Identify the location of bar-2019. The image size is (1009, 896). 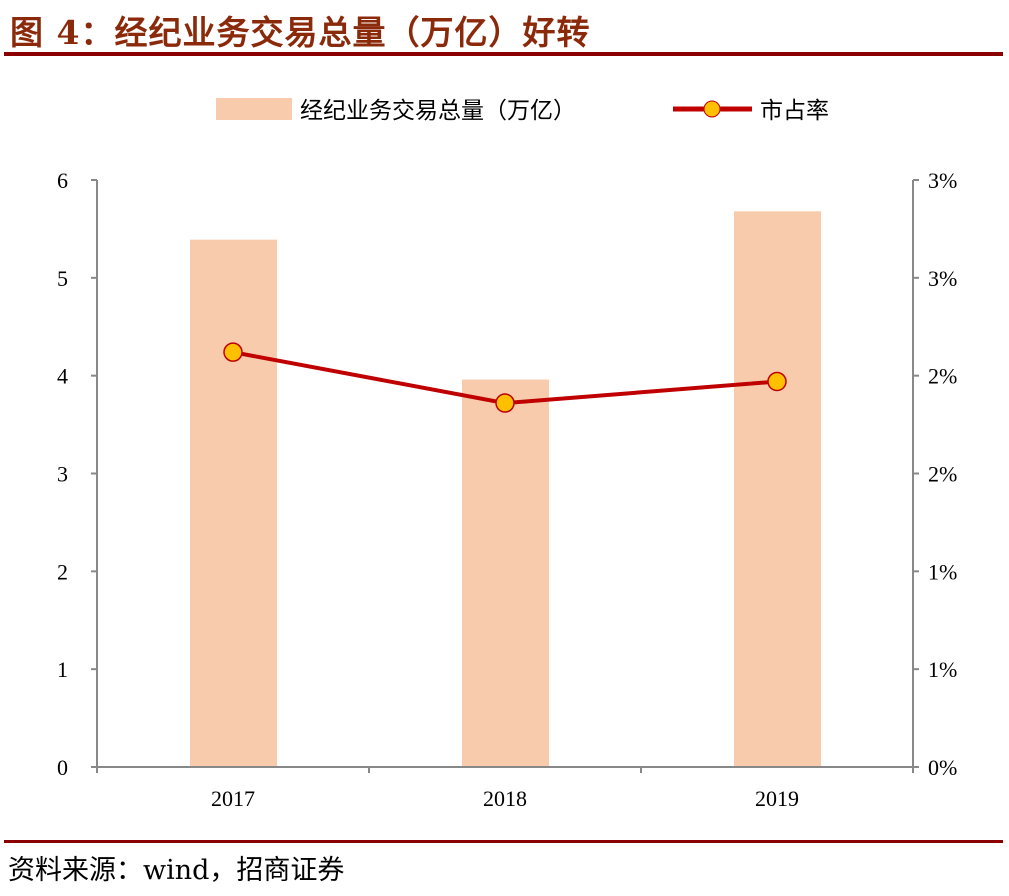
(777, 489).